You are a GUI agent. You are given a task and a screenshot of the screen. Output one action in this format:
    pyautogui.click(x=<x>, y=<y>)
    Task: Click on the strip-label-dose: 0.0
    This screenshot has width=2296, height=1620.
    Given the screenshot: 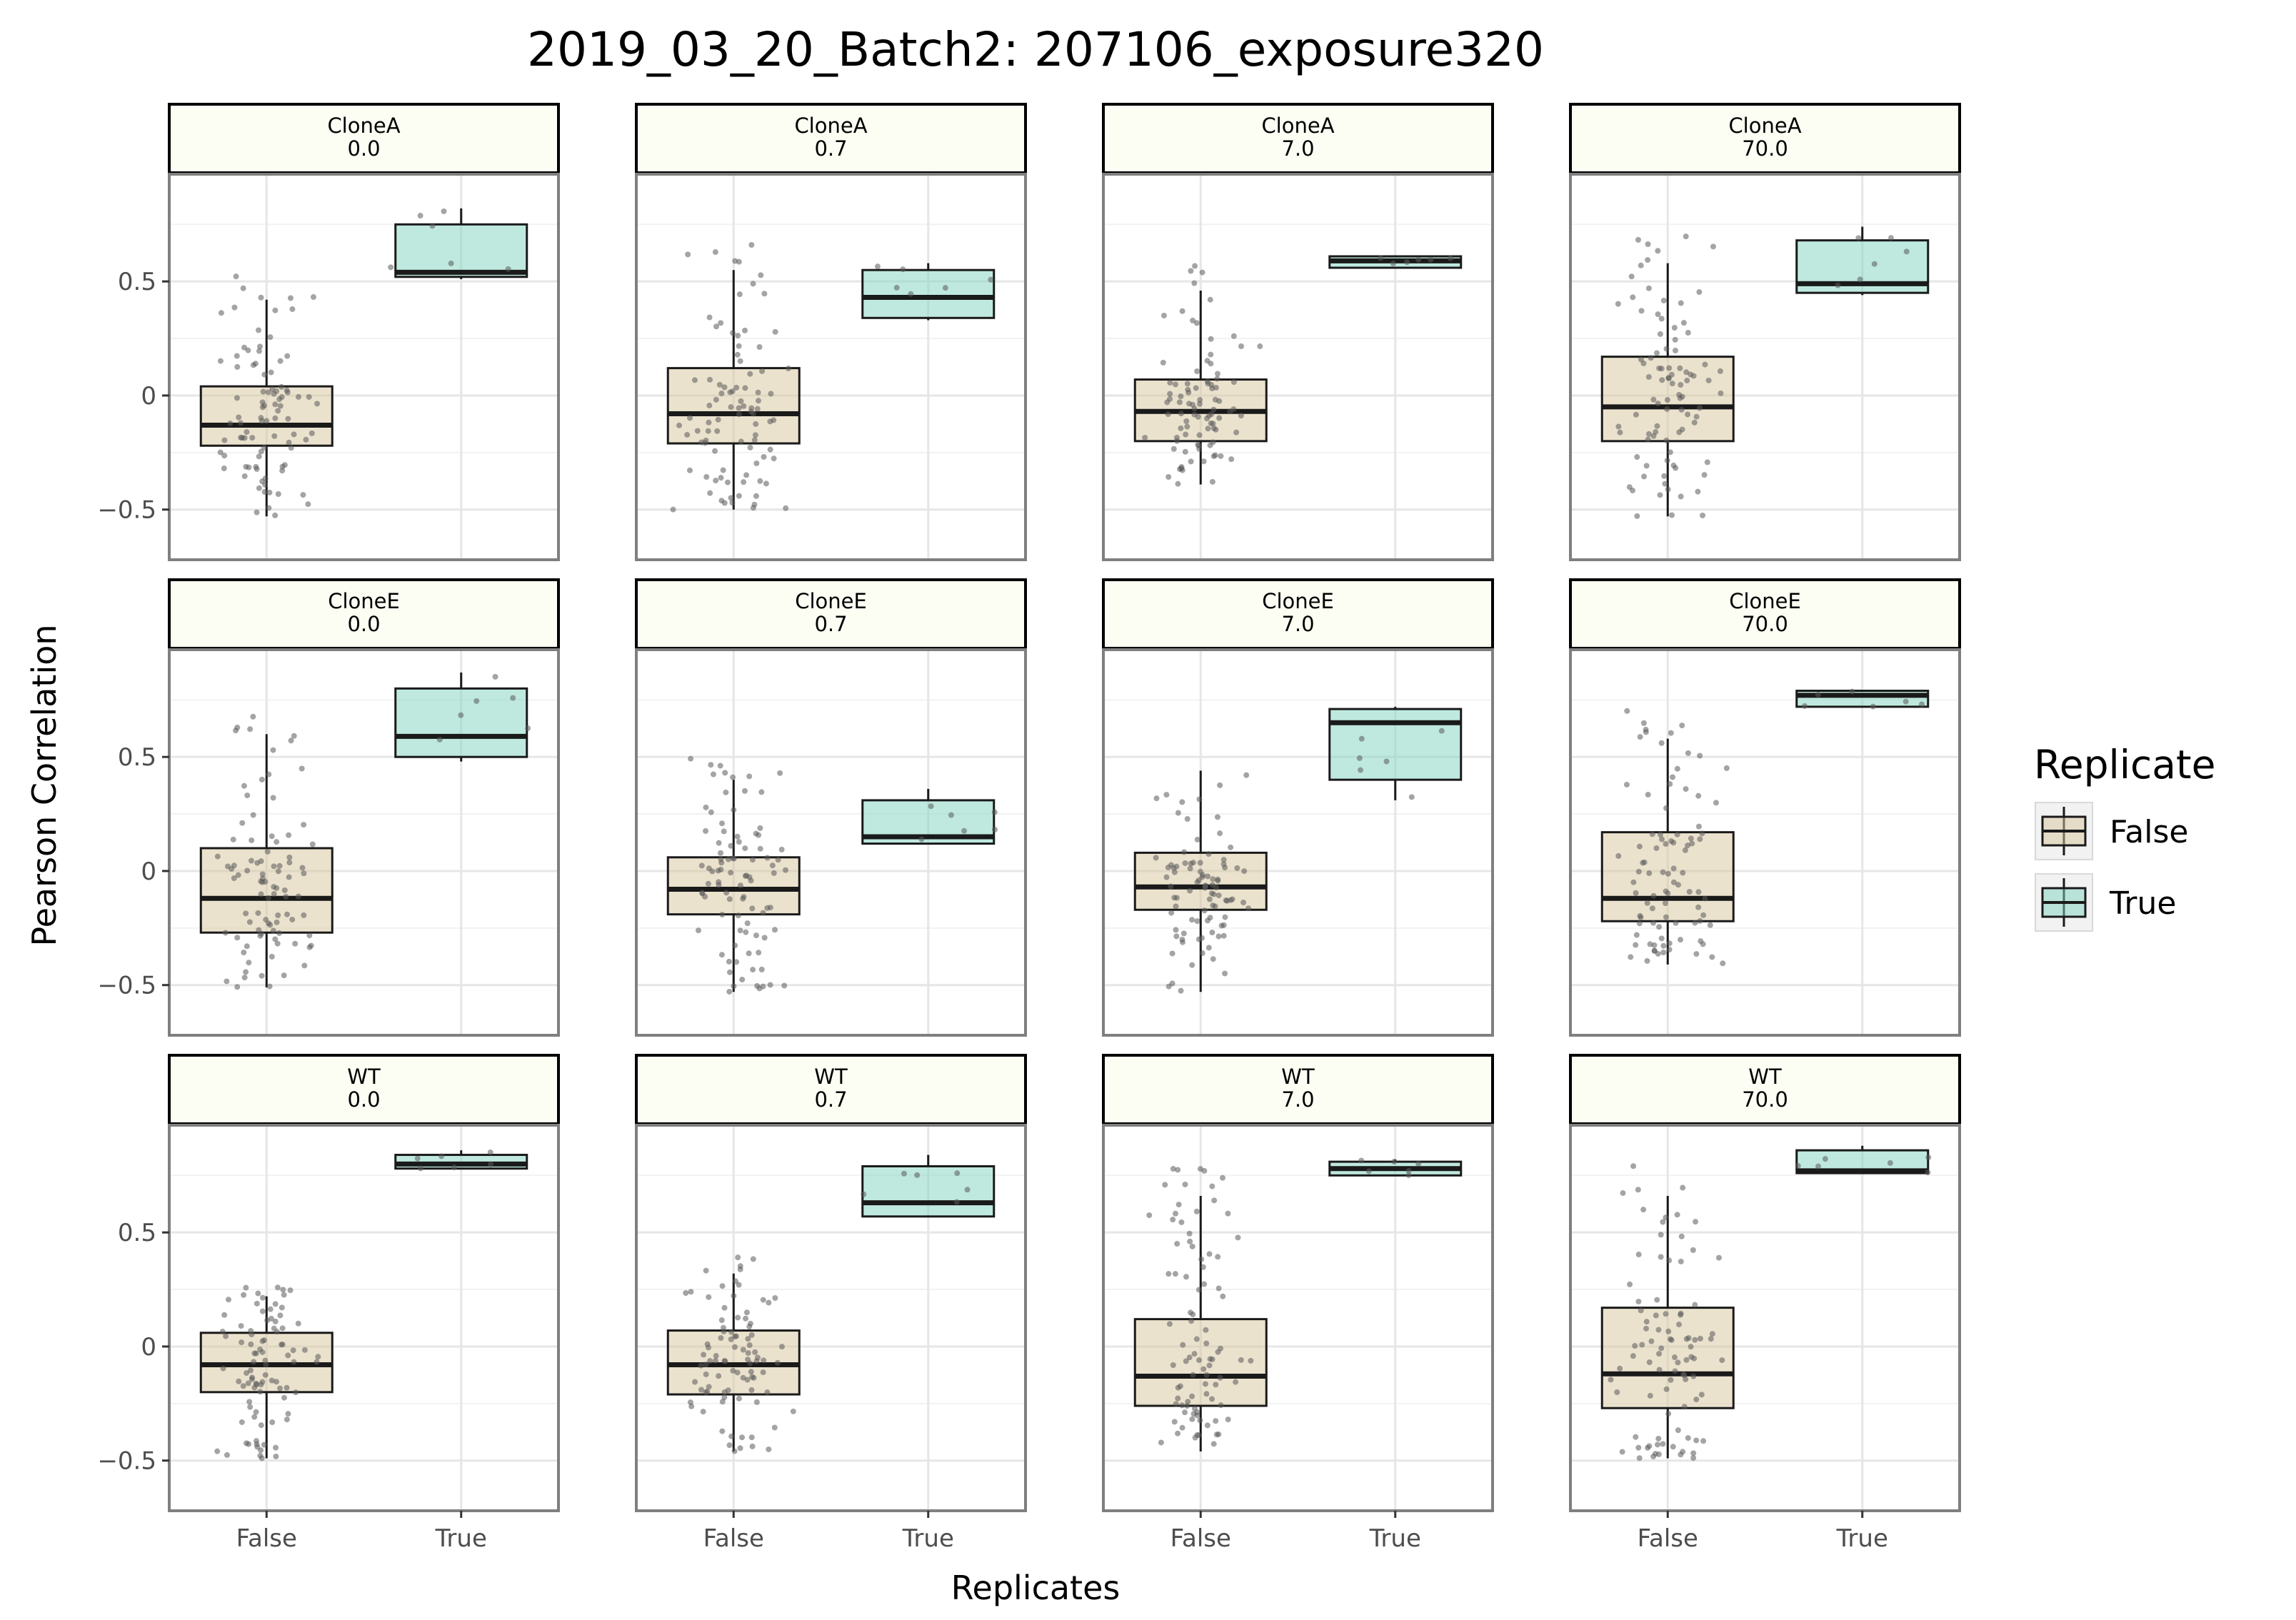 What is the action you would take?
    pyautogui.click(x=363, y=1099)
    